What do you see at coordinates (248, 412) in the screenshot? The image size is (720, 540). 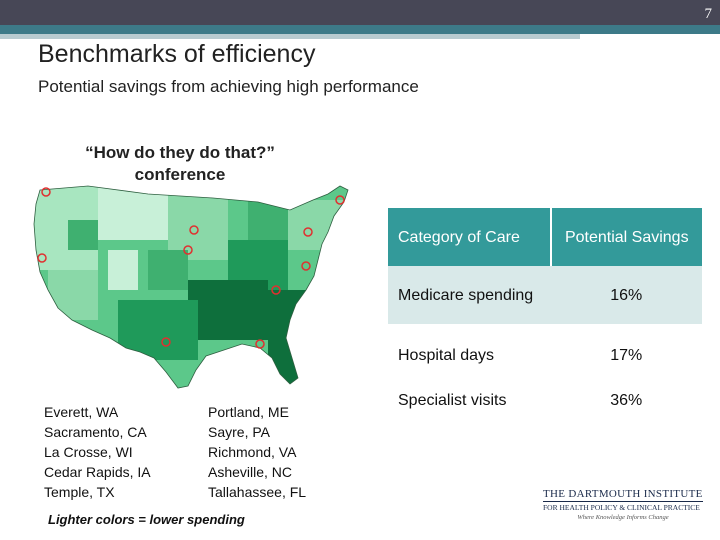 I see `city-item: Portland, ME` at bounding box center [248, 412].